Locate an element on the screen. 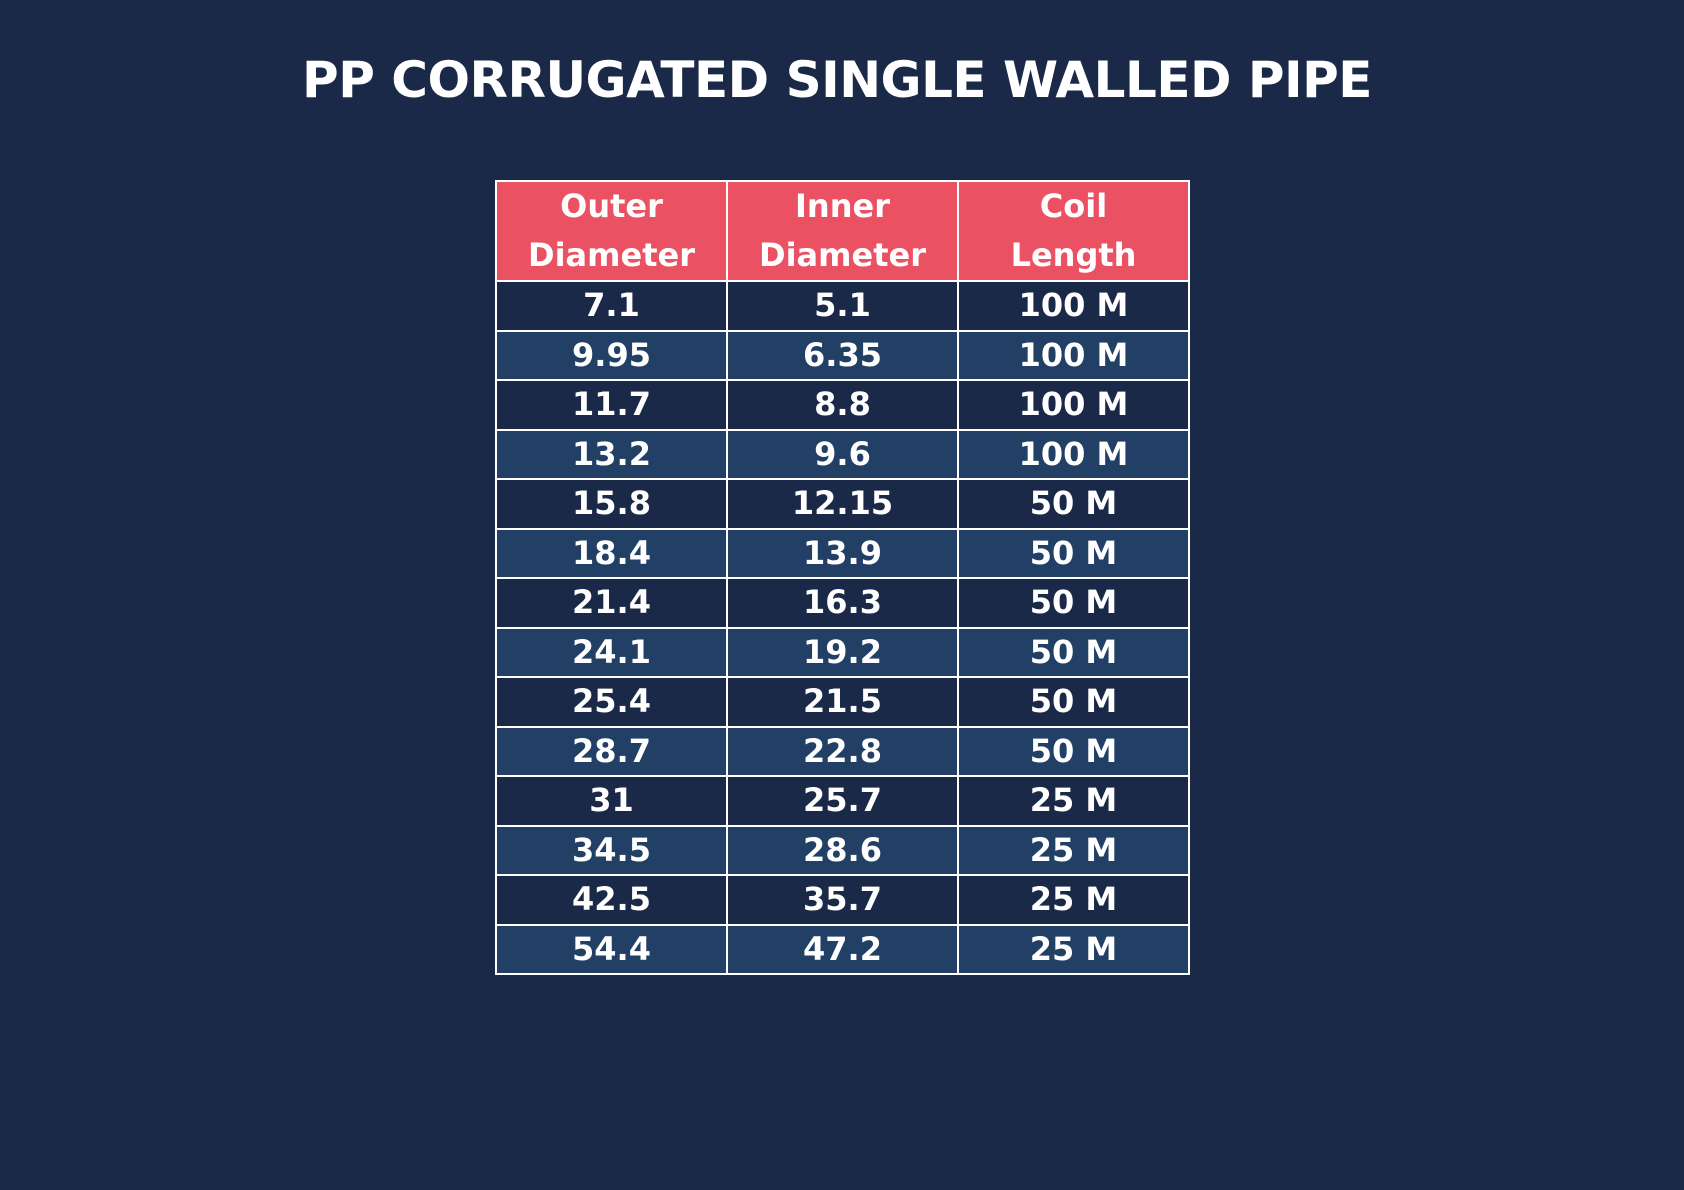 The width and height of the screenshot is (1684, 1190). inner-diameter-cell: 13.9 is located at coordinates (842, 553).